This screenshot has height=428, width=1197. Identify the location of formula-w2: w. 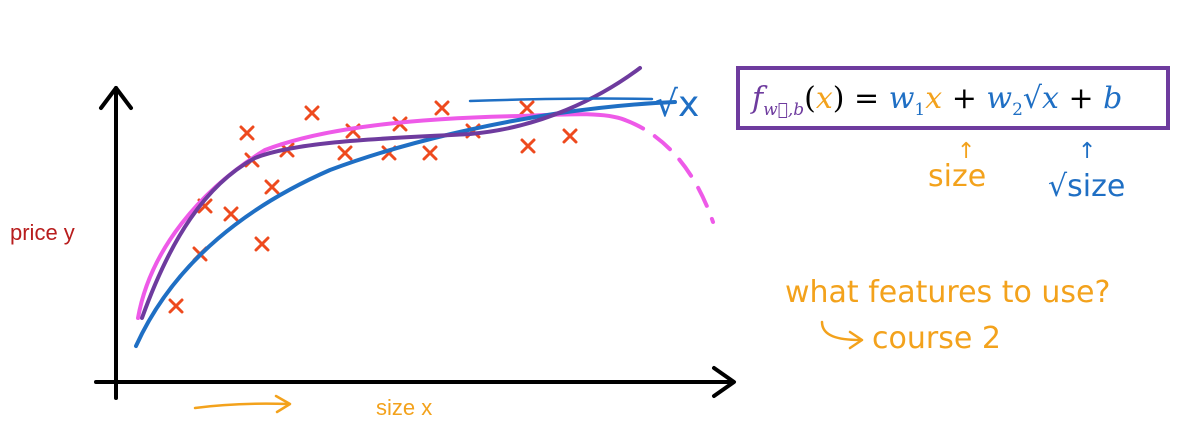
(999, 98).